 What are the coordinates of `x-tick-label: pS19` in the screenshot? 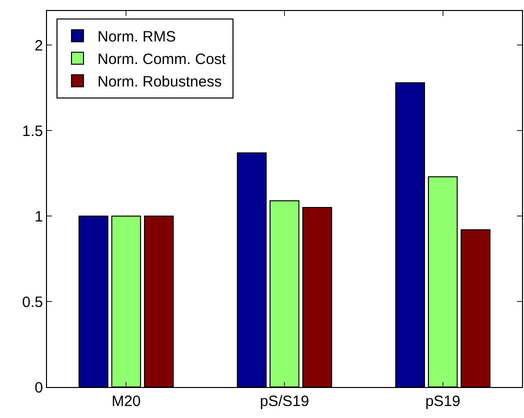 It's located at (442, 401).